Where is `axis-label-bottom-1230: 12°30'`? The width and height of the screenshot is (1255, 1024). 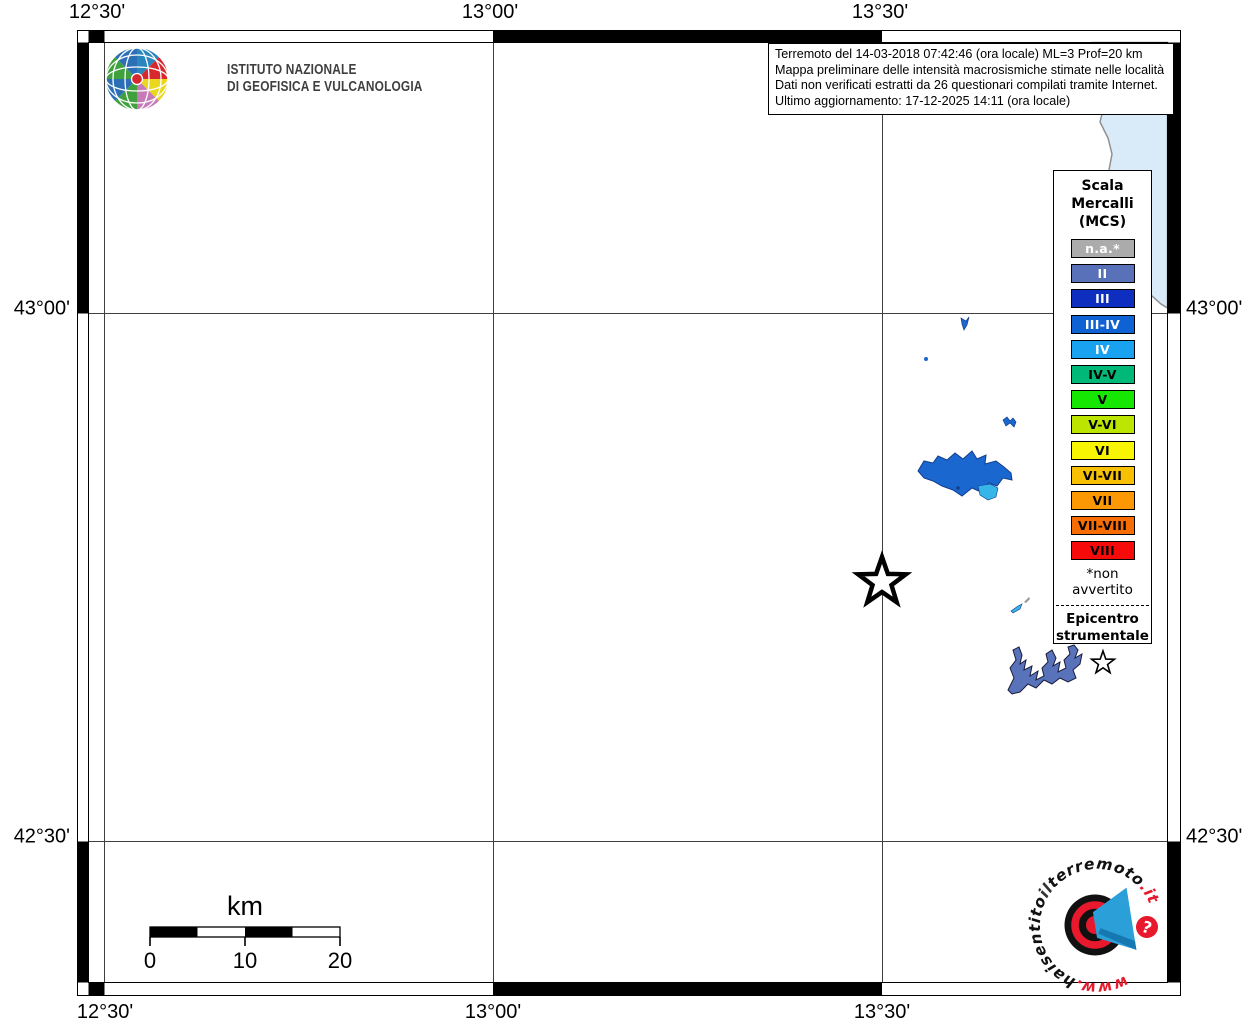 axis-label-bottom-1230: 12°30' is located at coordinates (105, 1012).